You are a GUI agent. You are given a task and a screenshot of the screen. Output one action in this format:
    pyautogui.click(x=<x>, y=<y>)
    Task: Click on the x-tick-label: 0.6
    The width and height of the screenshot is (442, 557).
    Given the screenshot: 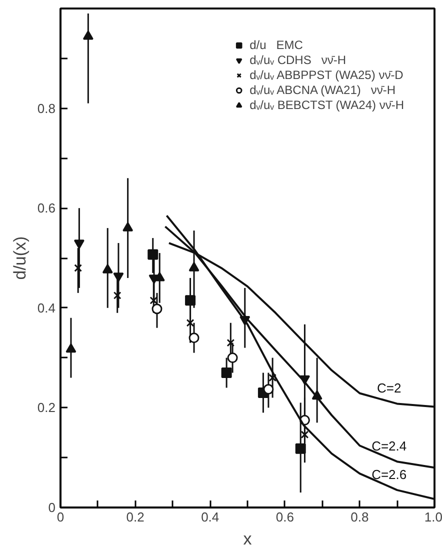 What is the action you would take?
    pyautogui.click(x=285, y=517)
    